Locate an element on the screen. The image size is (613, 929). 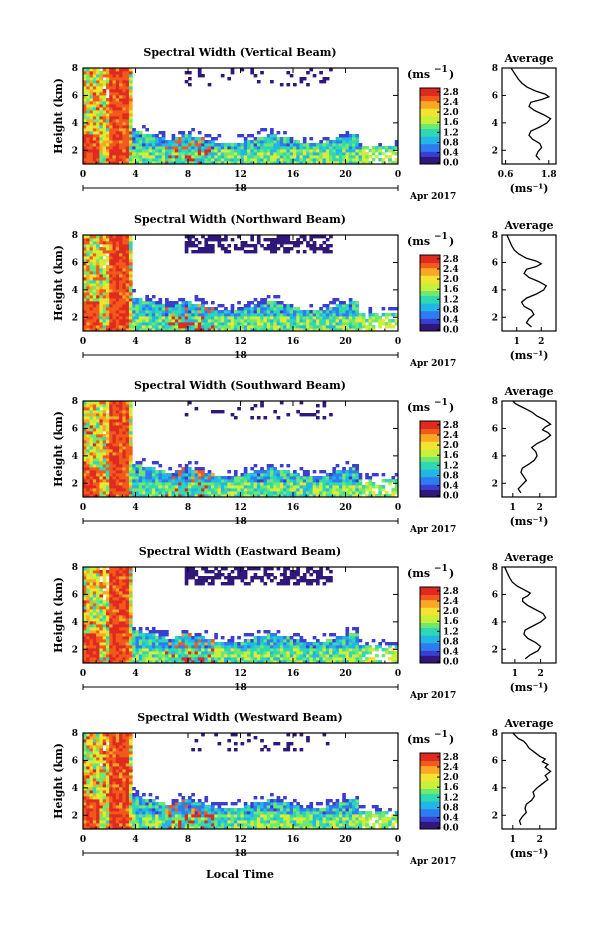
colorbar-segment is located at coordinates (430, 483).